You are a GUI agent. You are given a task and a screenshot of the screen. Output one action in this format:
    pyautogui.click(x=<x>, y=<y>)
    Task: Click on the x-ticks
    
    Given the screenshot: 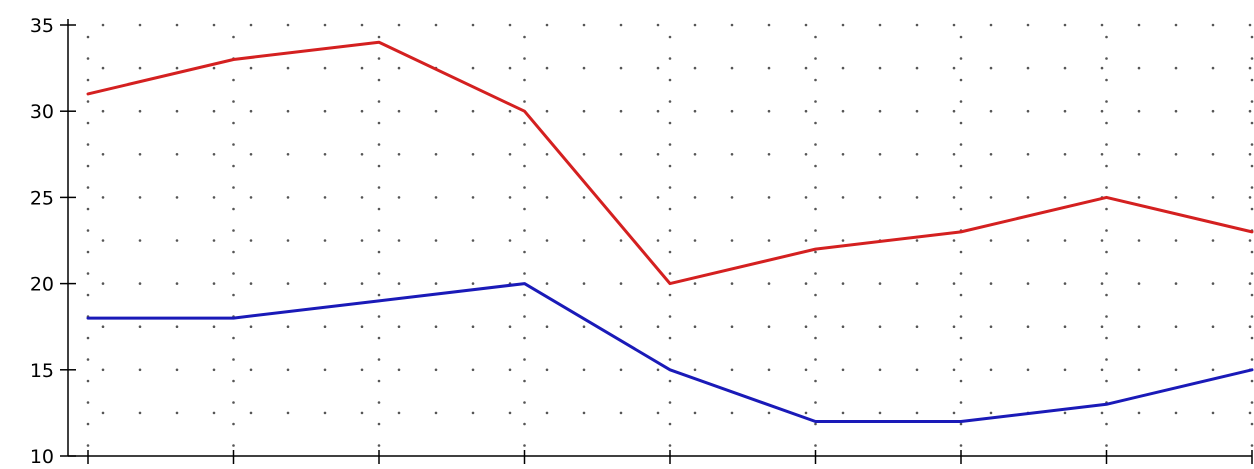 What is the action you would take?
    pyautogui.click(x=670, y=457)
    